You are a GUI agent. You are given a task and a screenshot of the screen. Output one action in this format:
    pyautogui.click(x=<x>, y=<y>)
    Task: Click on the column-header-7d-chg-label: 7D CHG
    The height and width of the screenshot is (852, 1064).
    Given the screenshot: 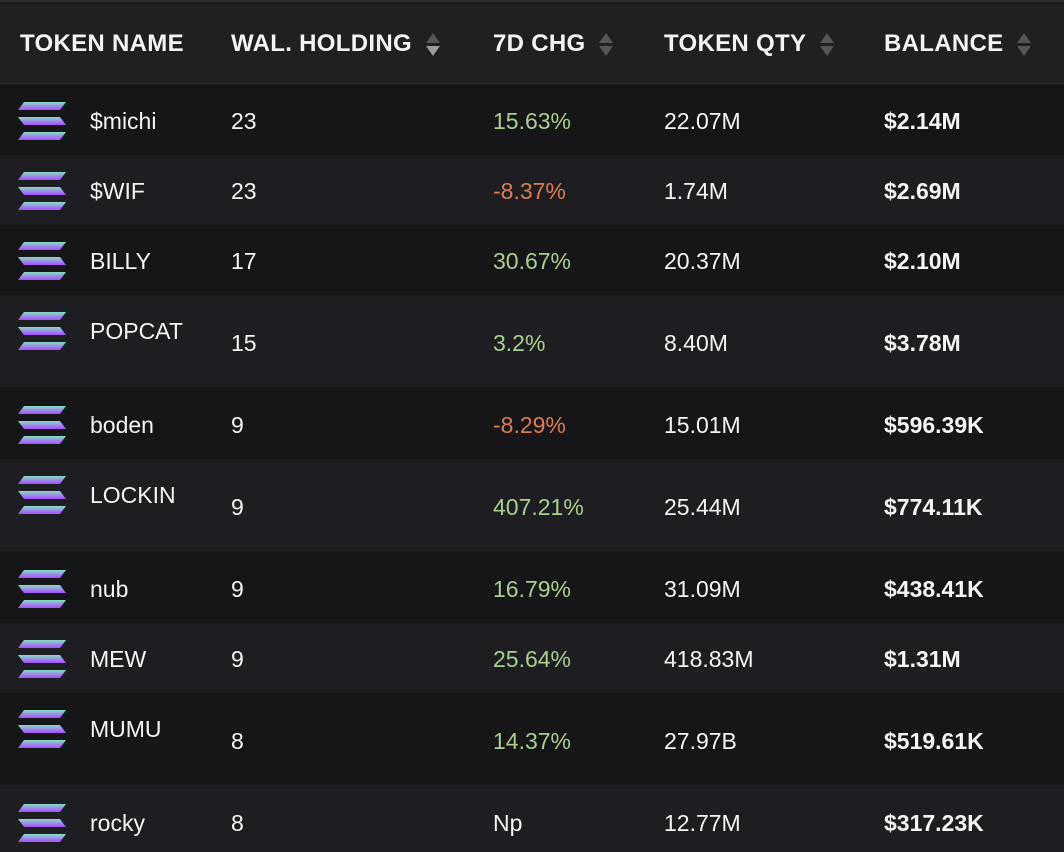 What is the action you would take?
    pyautogui.click(x=539, y=43)
    